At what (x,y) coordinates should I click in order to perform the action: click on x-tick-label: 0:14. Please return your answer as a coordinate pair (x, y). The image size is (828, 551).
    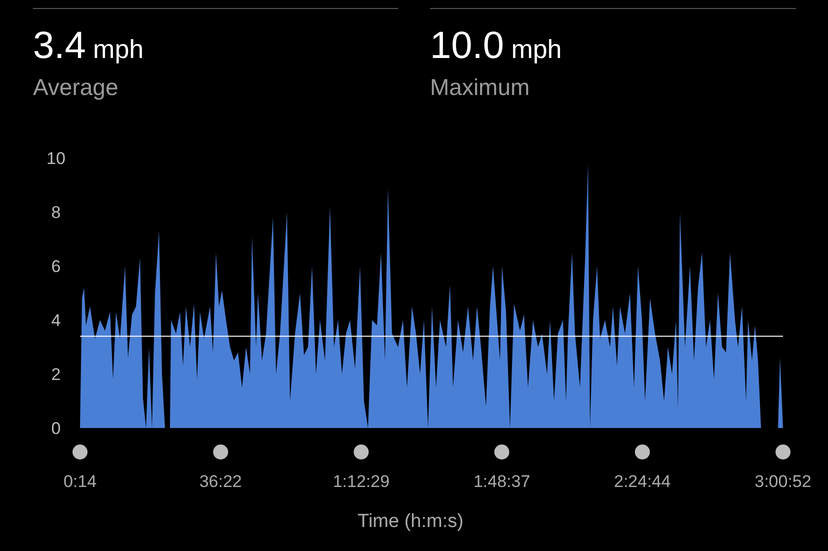
    Looking at the image, I should click on (80, 481).